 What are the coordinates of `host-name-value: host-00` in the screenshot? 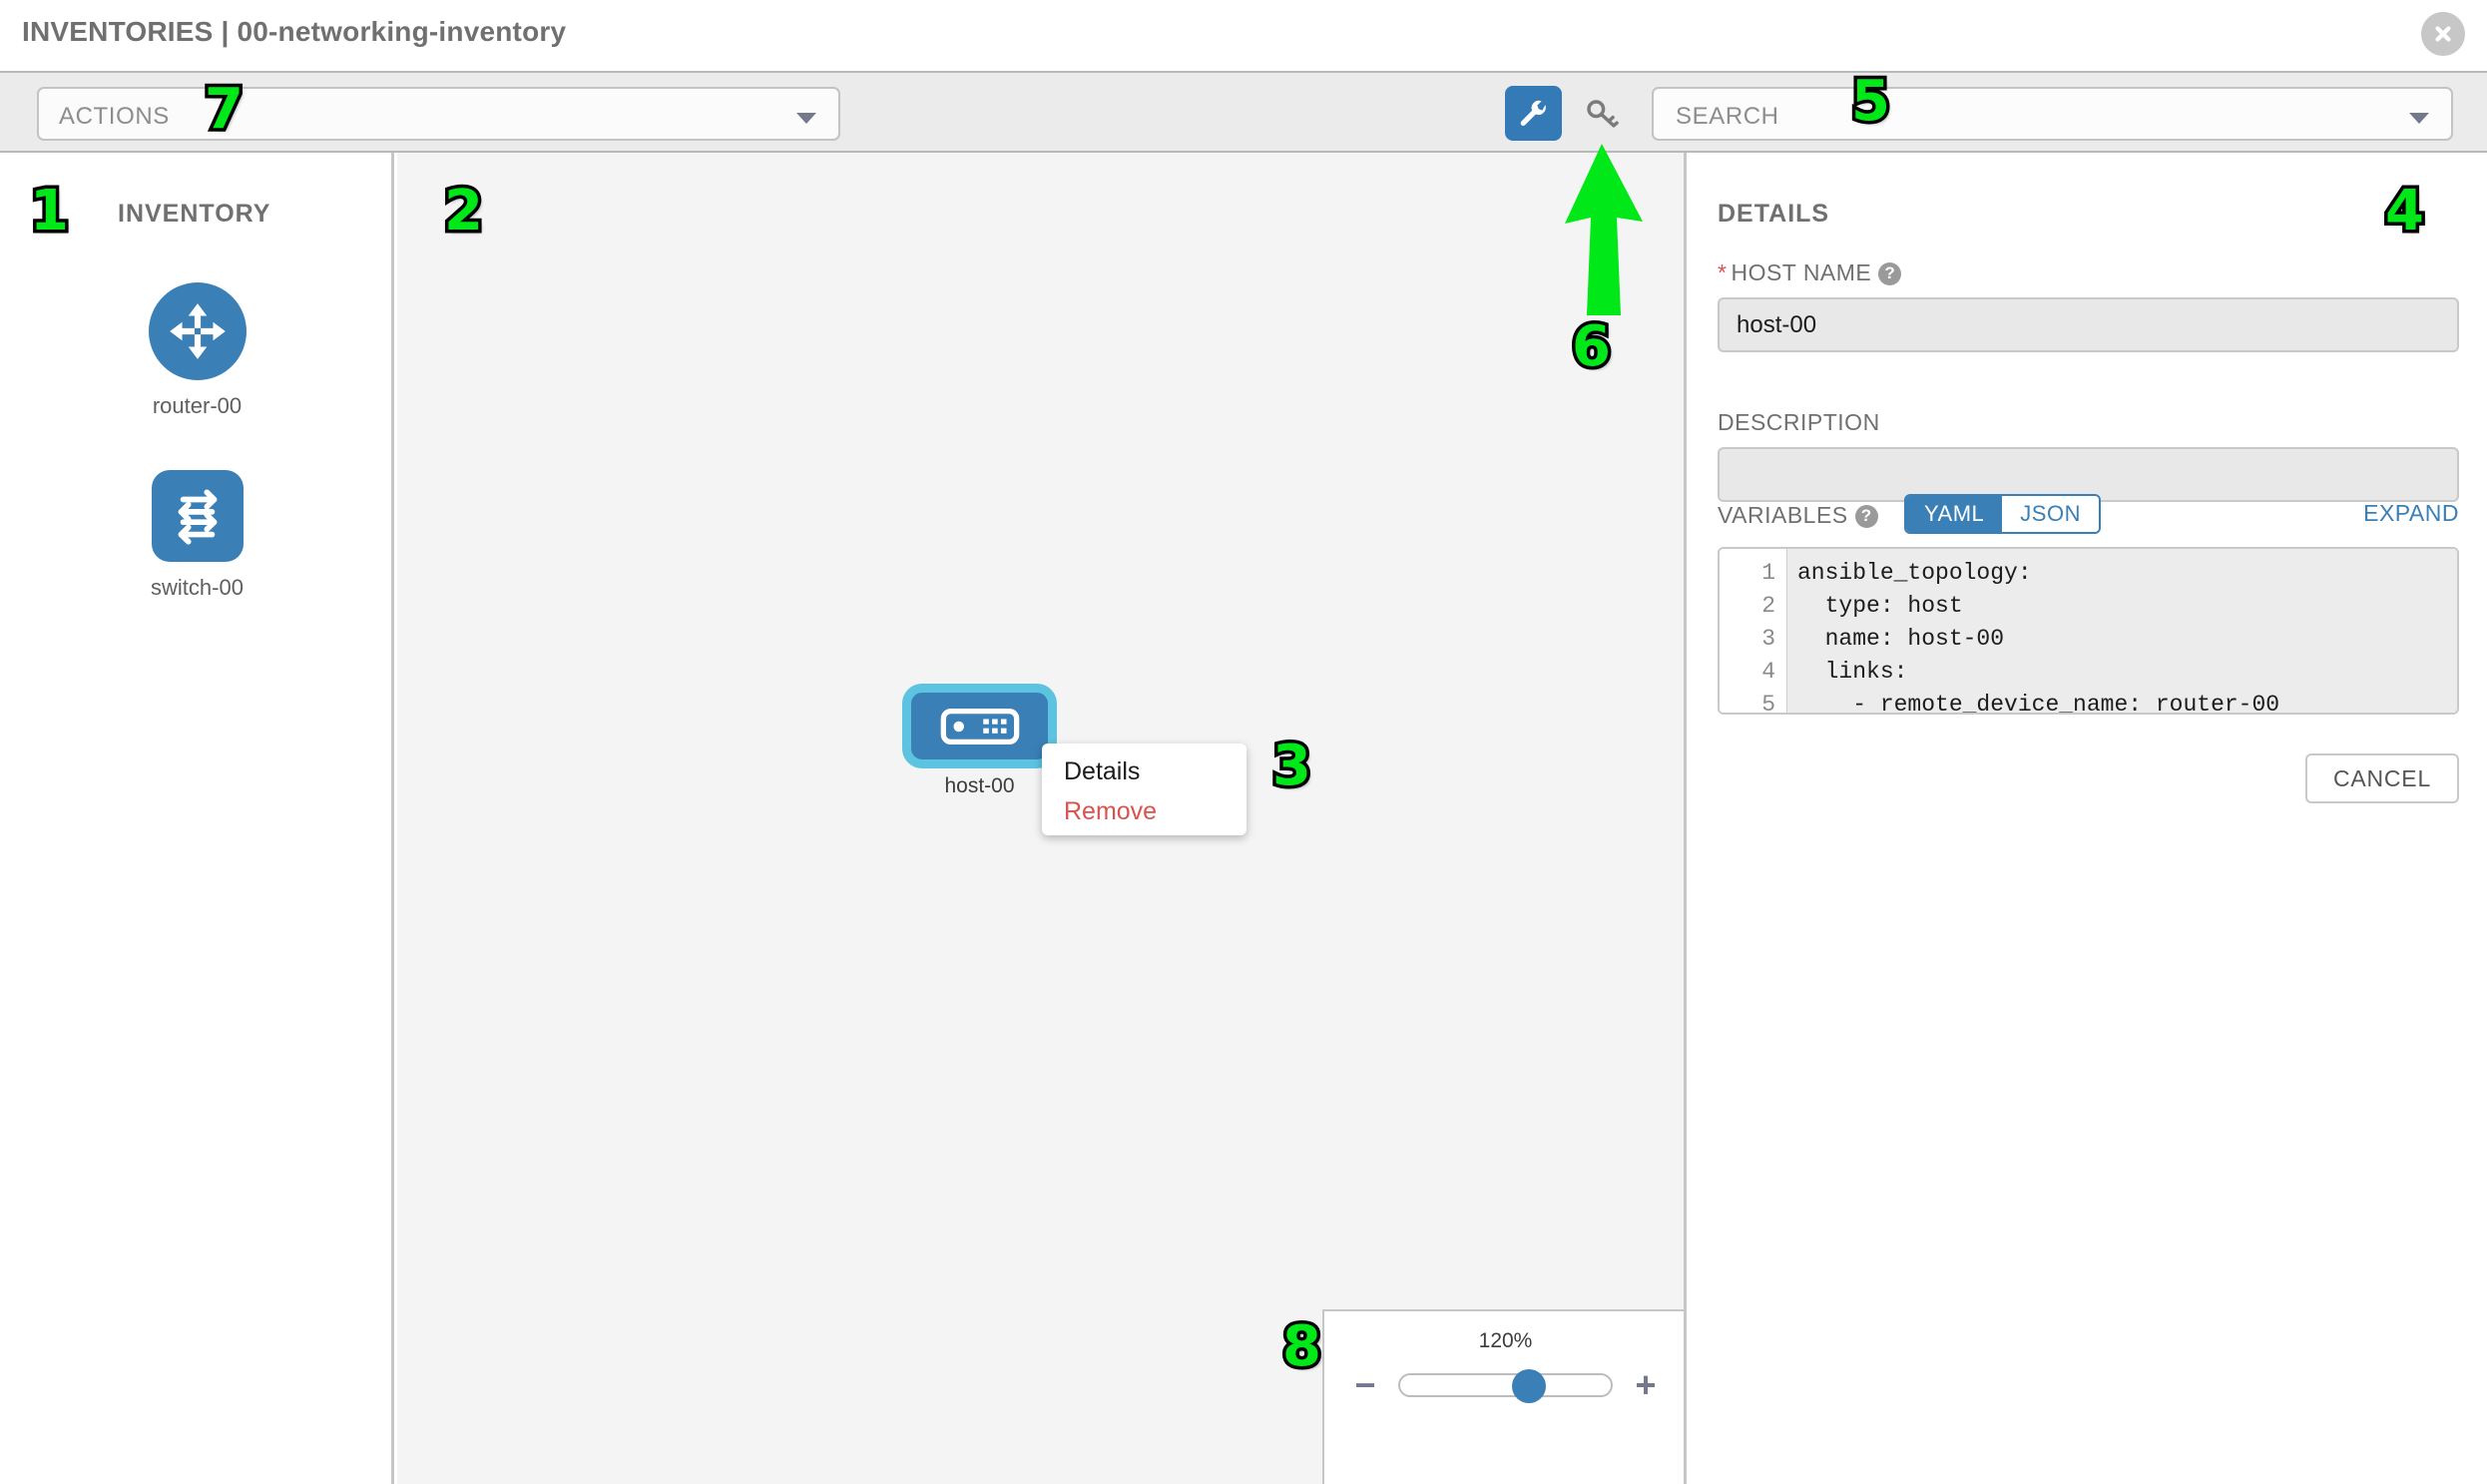 It's located at (1777, 324).